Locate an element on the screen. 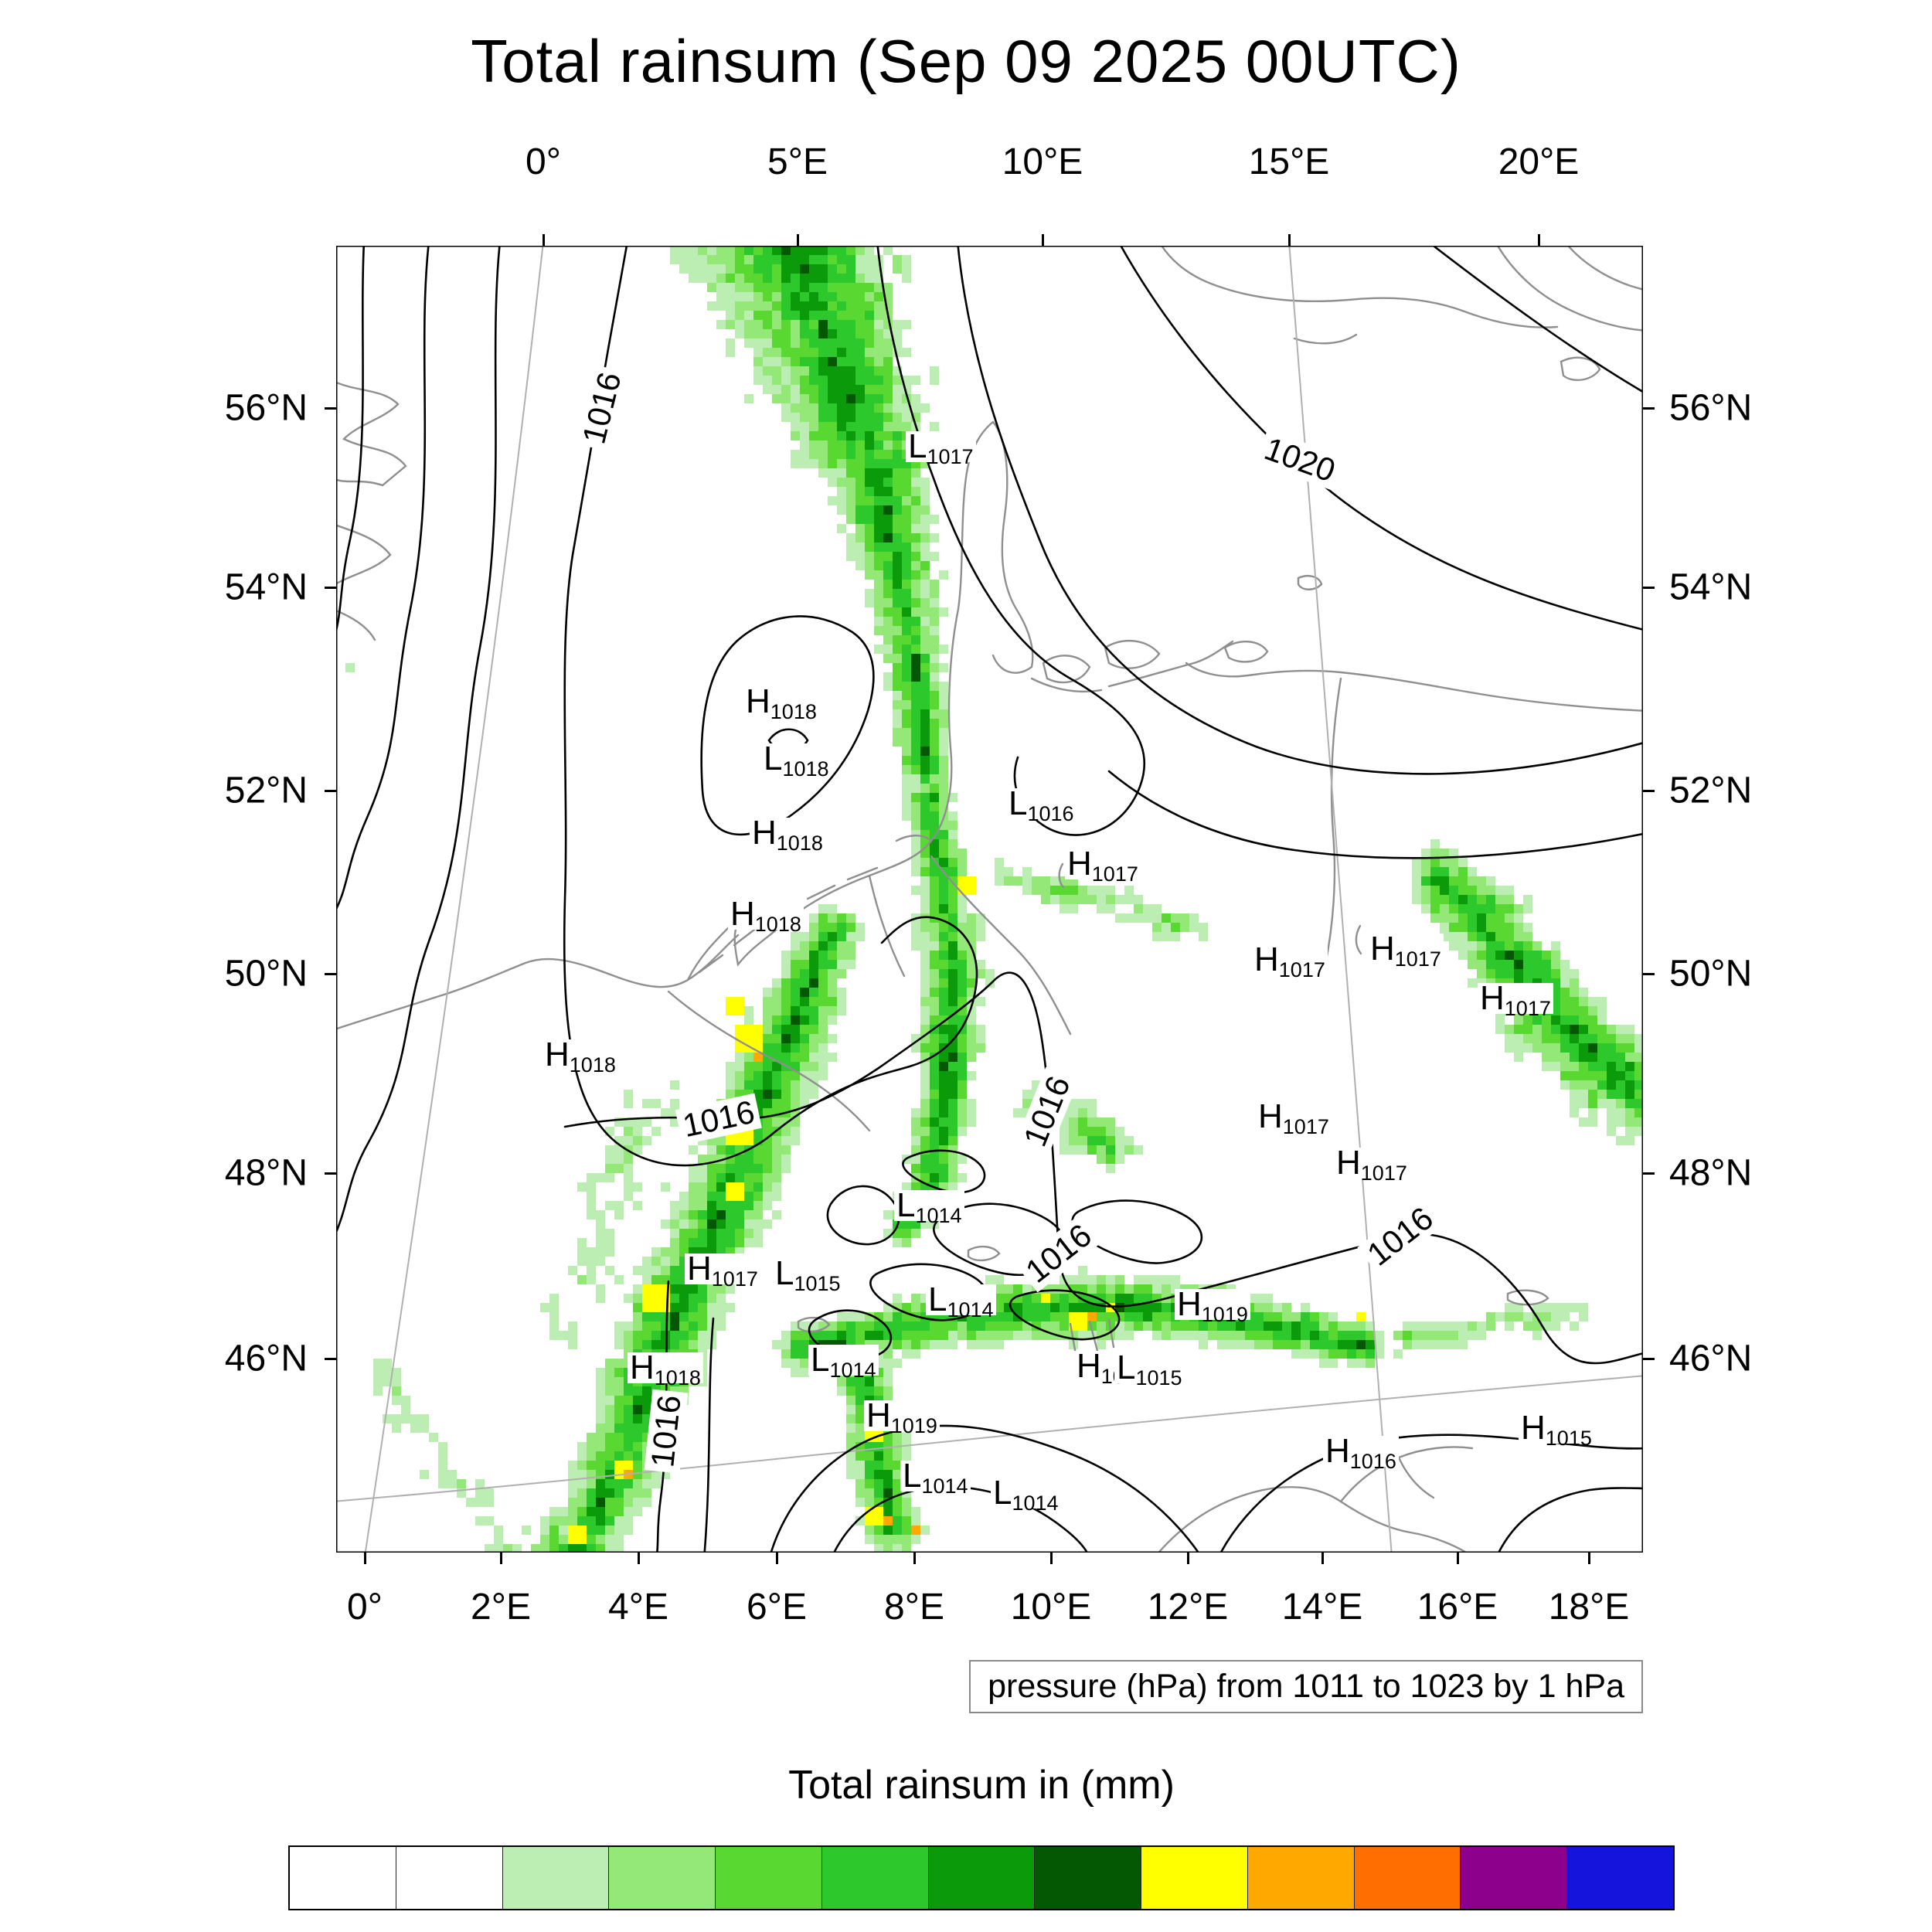 The height and width of the screenshot is (1932, 1932). axis-label-left: 48°N is located at coordinates (266, 1173).